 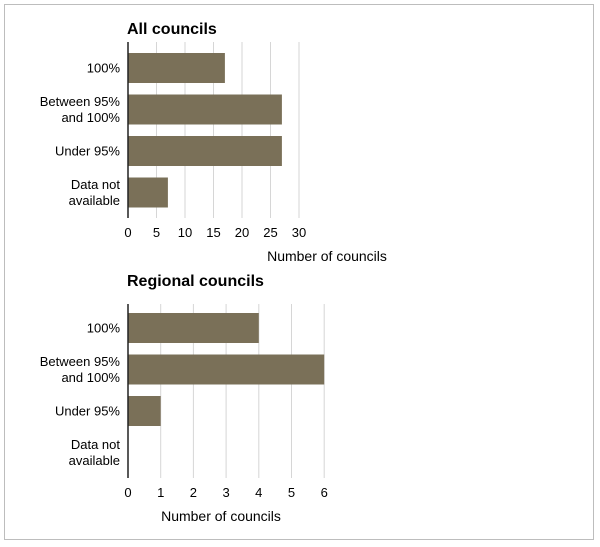 What do you see at coordinates (291, 492) in the screenshot?
I see `regional-tick-label: 5` at bounding box center [291, 492].